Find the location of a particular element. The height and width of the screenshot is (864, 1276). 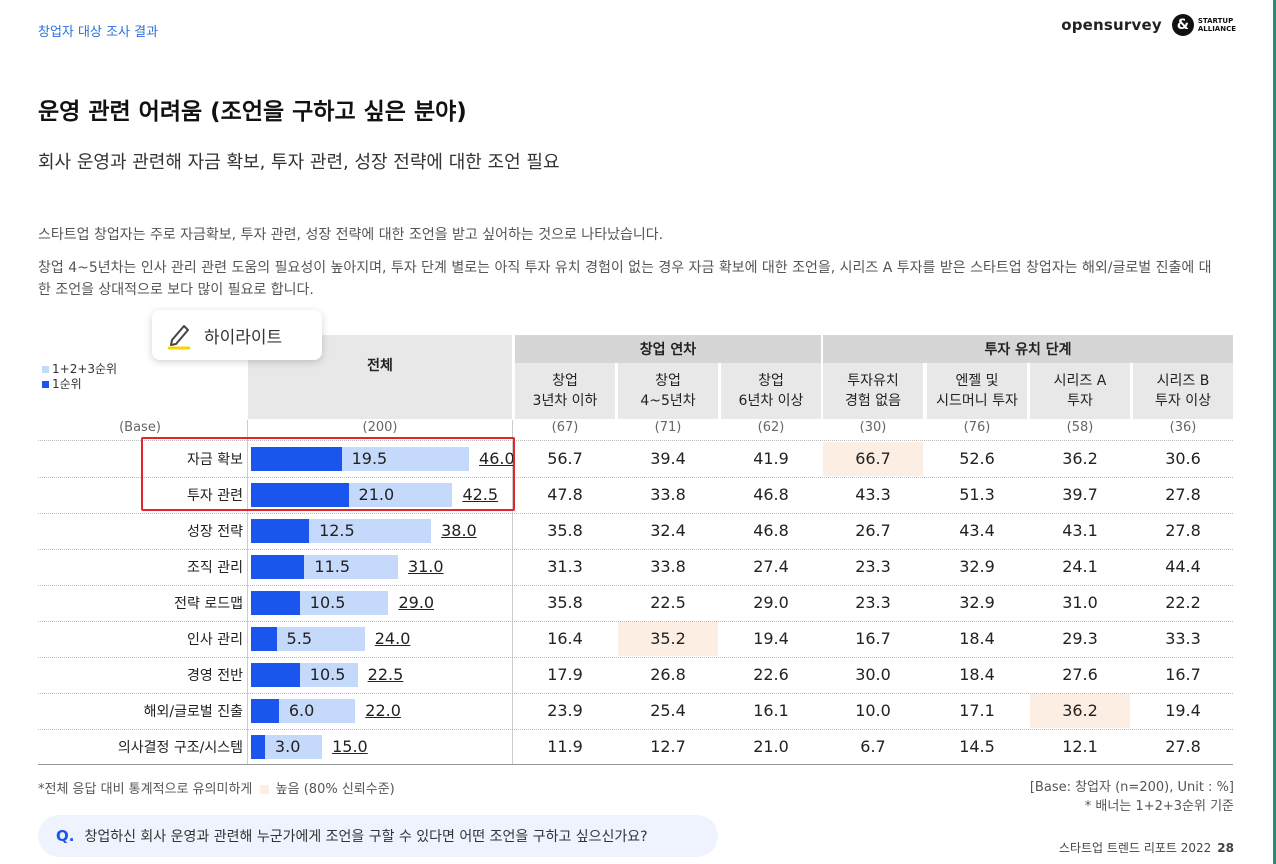

base-value: (62) is located at coordinates (771, 427).